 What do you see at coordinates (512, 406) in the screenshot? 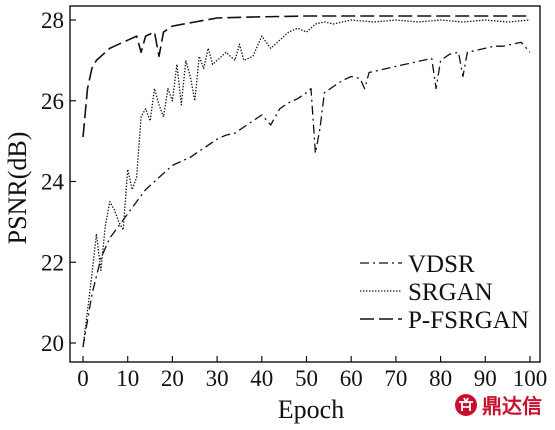
I see `watermark-text: 鼎达信` at bounding box center [512, 406].